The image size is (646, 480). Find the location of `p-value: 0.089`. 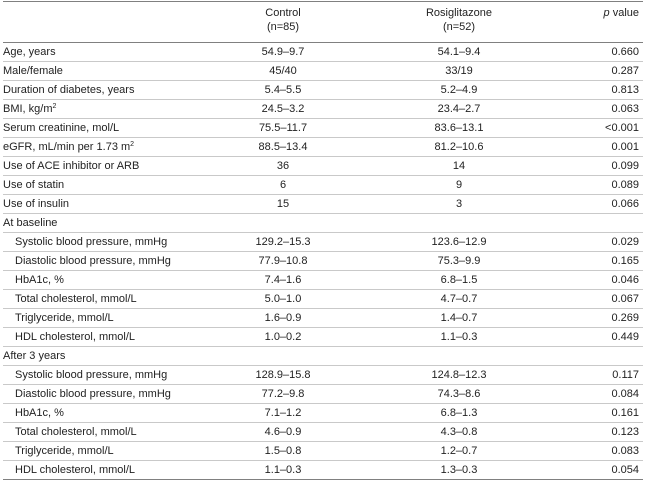

p-value: 0.089 is located at coordinates (595, 185).